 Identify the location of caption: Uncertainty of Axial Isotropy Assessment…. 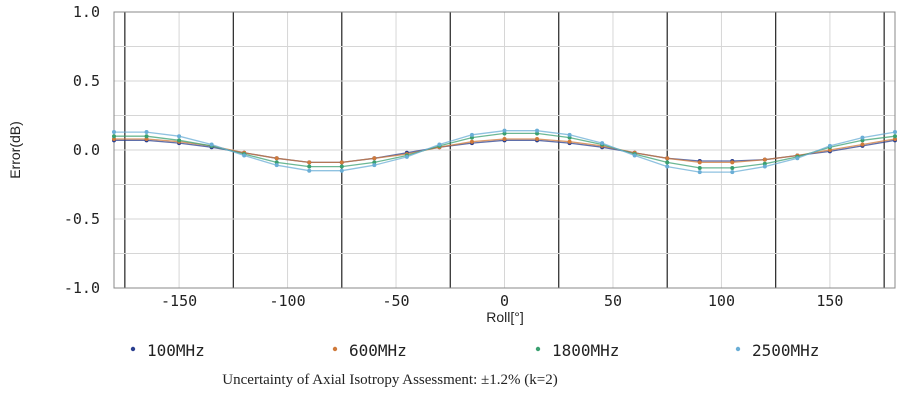
(389, 380).